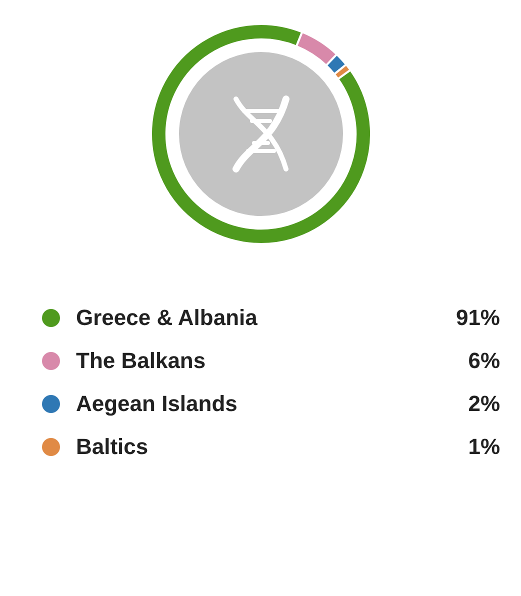 The height and width of the screenshot is (596, 521). Describe the element at coordinates (484, 403) in the screenshot. I see `data-label: 2%` at that location.